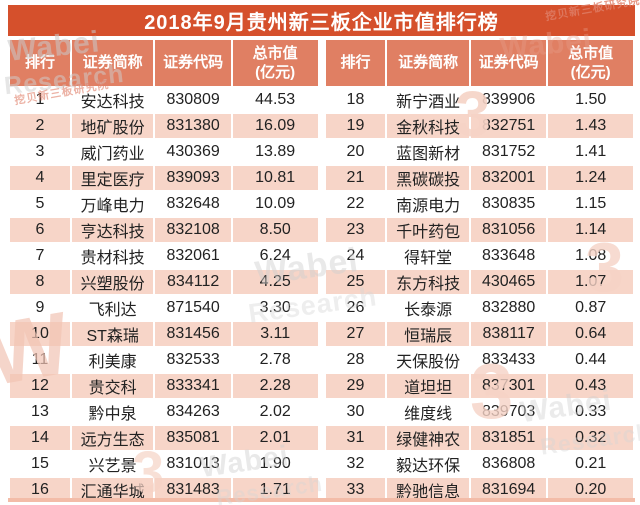  I want to click on table-row: 27 恒瑞辰 838117 0.64, so click(479, 334).